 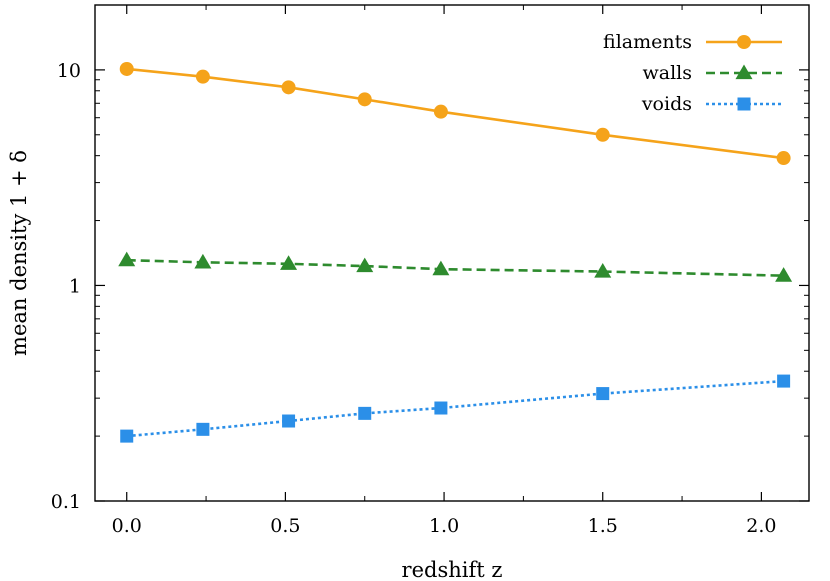 What do you see at coordinates (647, 42) in the screenshot?
I see `legend-label-filaments: filaments` at bounding box center [647, 42].